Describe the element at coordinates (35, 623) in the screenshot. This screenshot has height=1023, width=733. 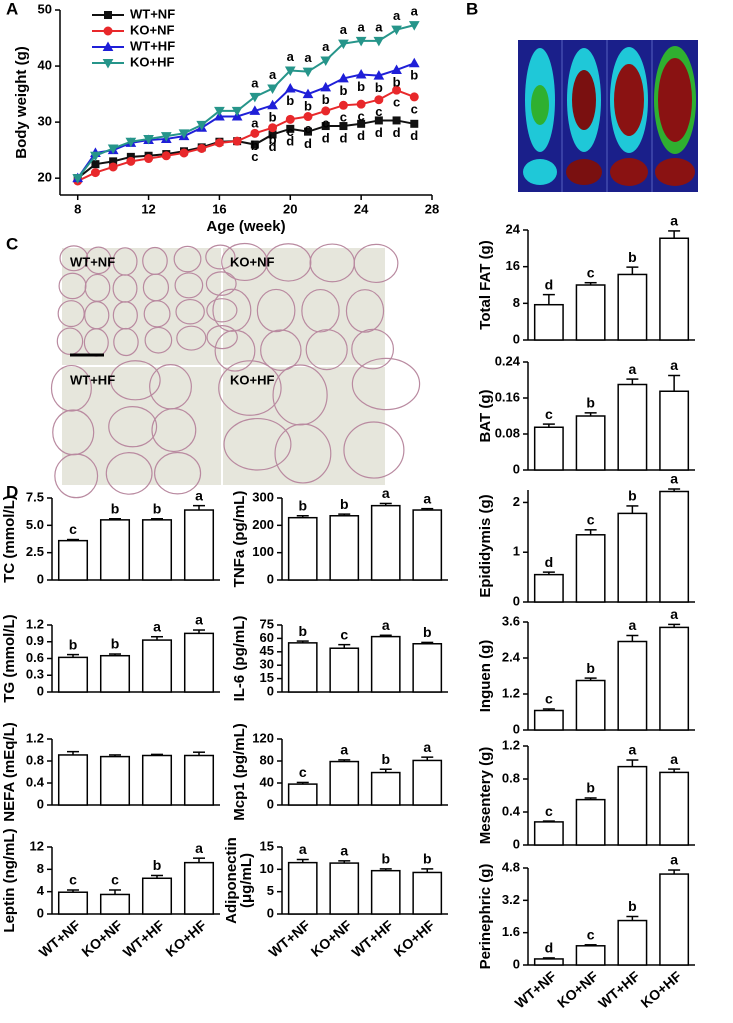
I see `y-tick-label: 1.2` at that location.